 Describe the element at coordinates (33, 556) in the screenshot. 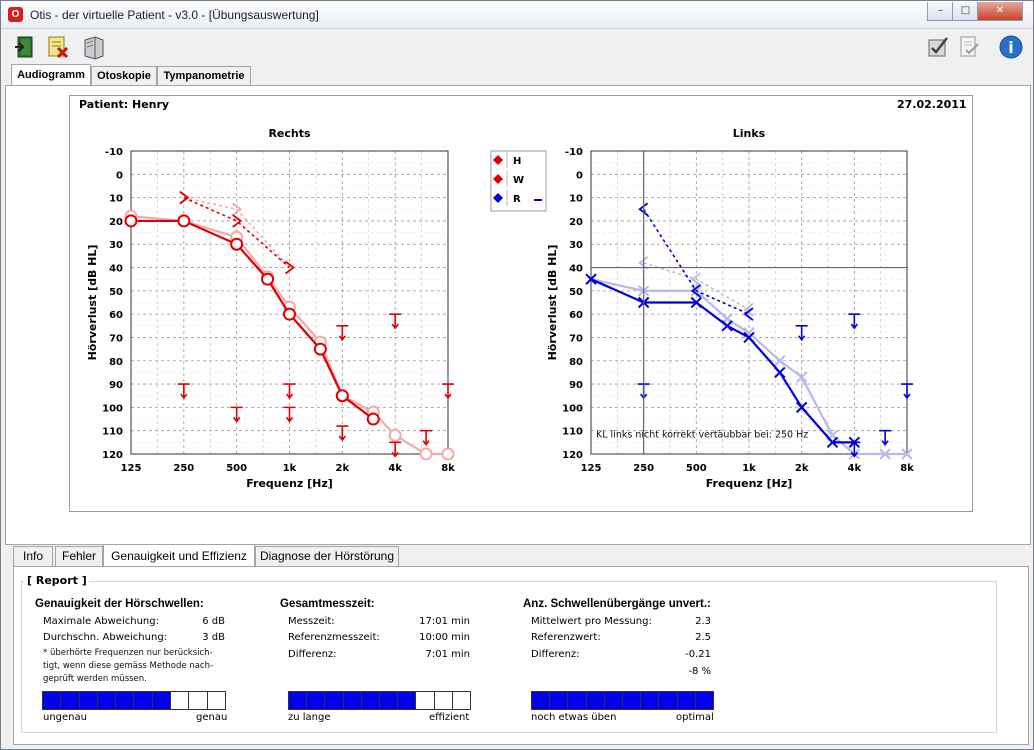

I see `tab-info: Info` at that location.